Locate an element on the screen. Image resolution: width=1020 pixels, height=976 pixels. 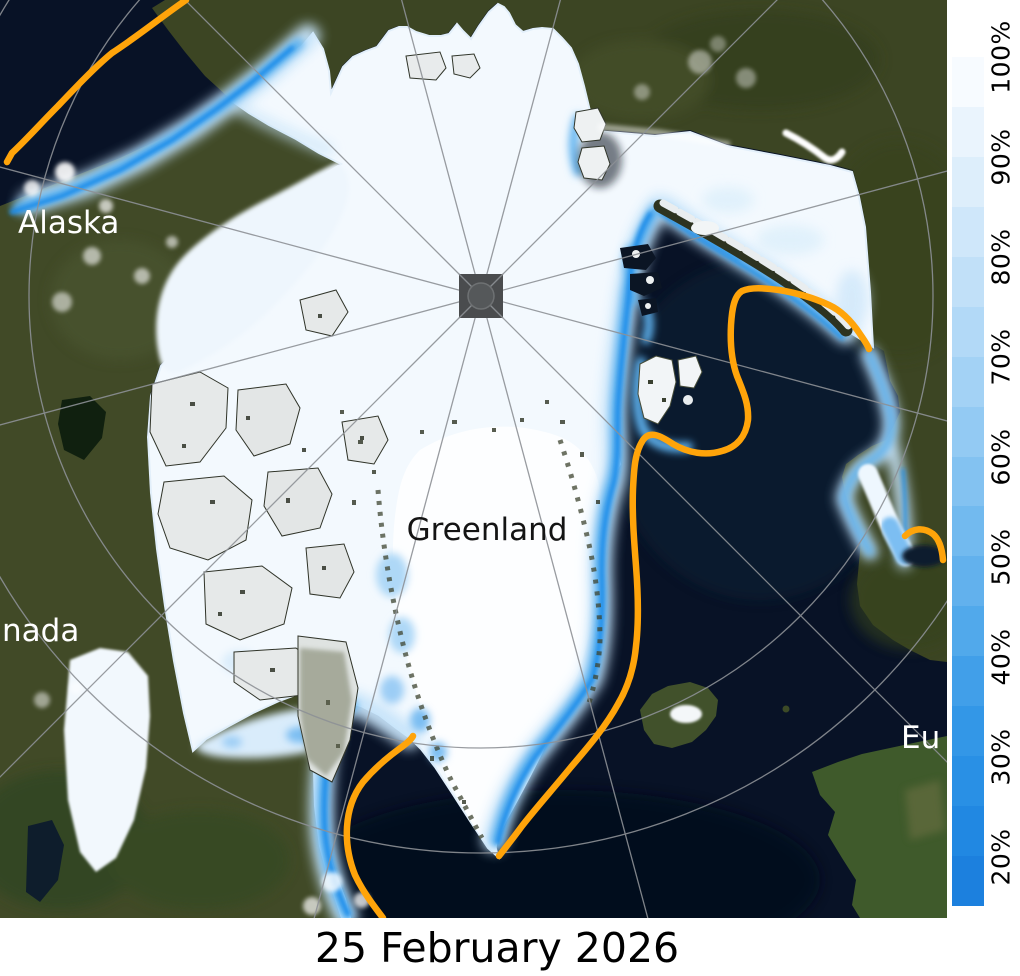
colorbar-cells is located at coordinates (968, 481).